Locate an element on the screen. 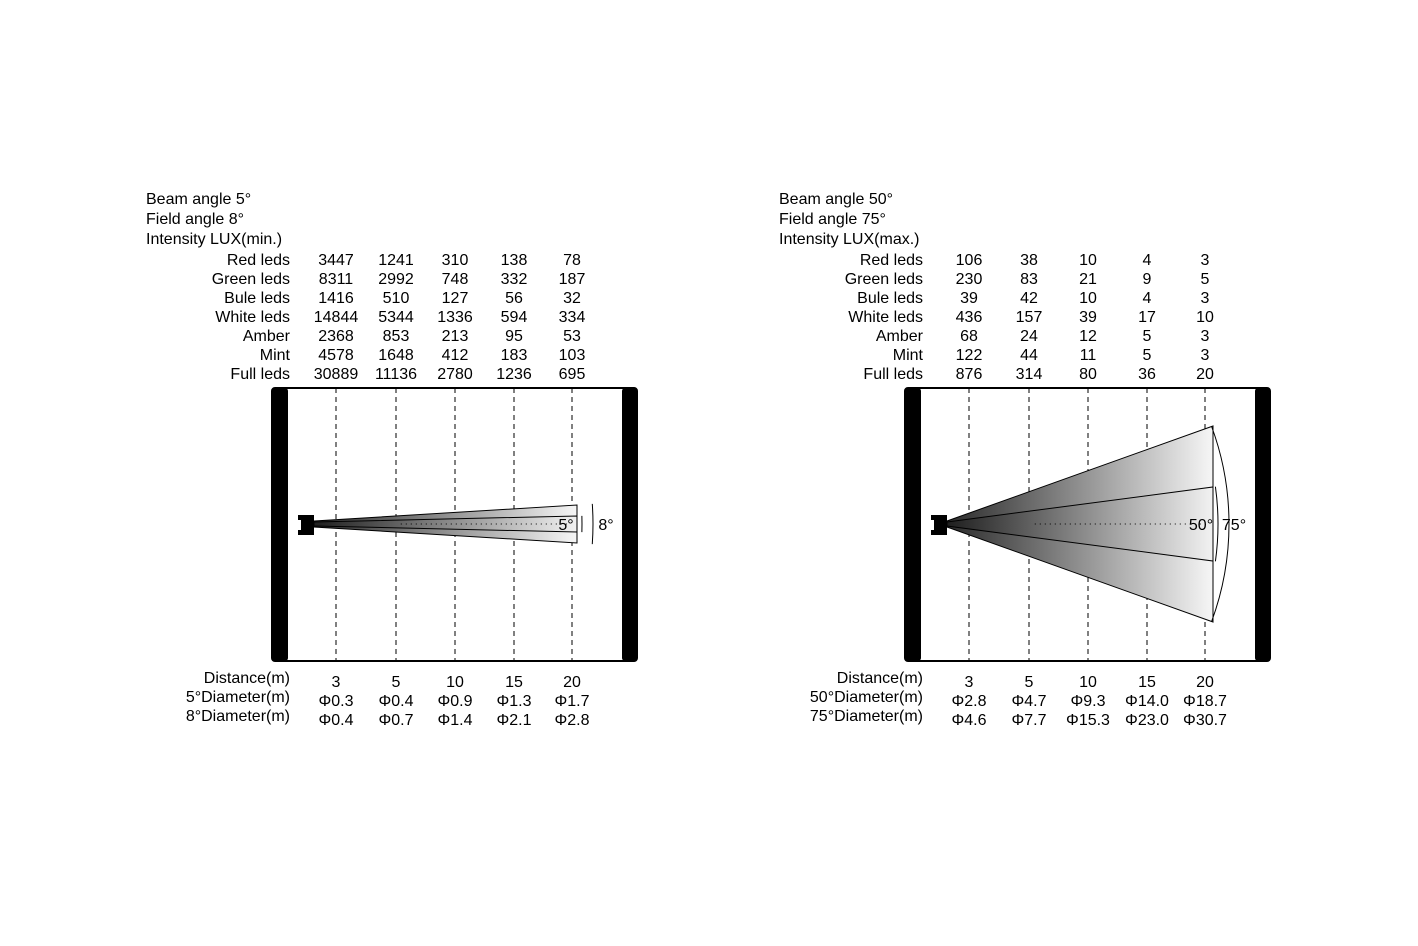 Image resolution: width=1418 pixels, height=946 pixels. lux-value: 68 is located at coordinates (969, 336).